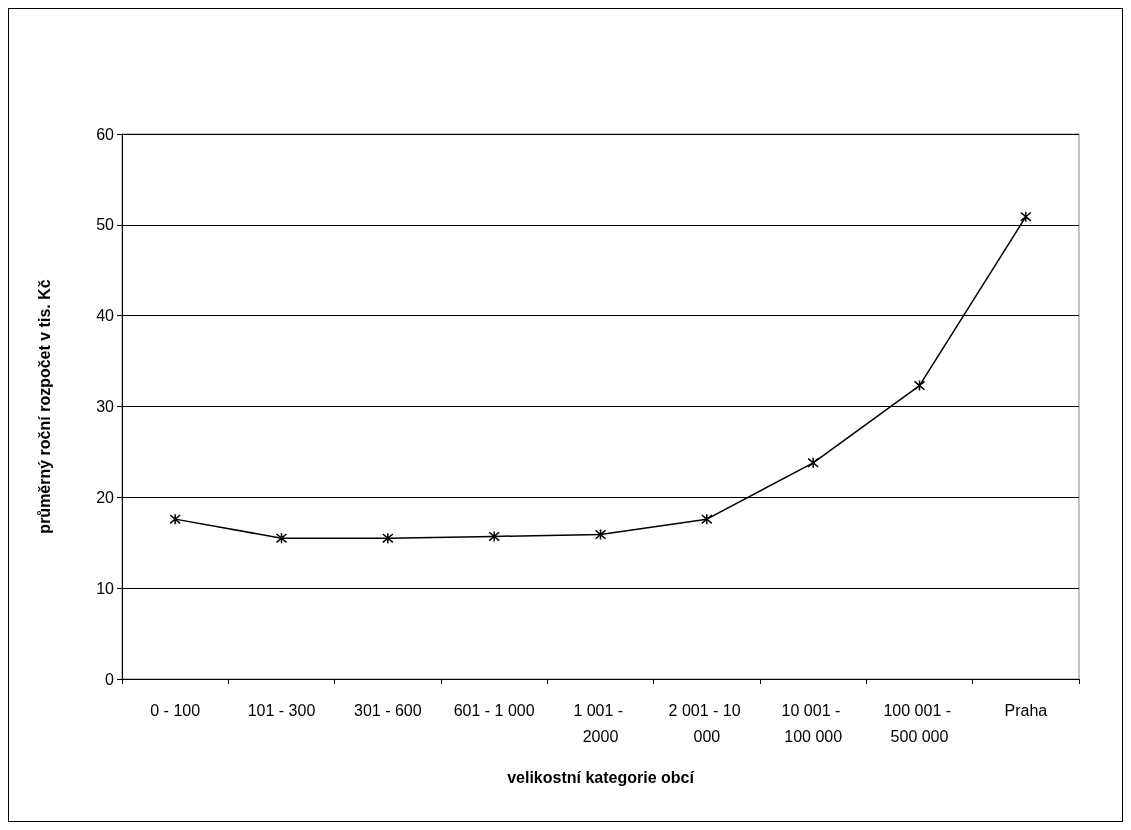 This screenshot has height=830, width=1131. Describe the element at coordinates (105, 134) in the screenshot. I see `y-tick-label: 60` at that location.